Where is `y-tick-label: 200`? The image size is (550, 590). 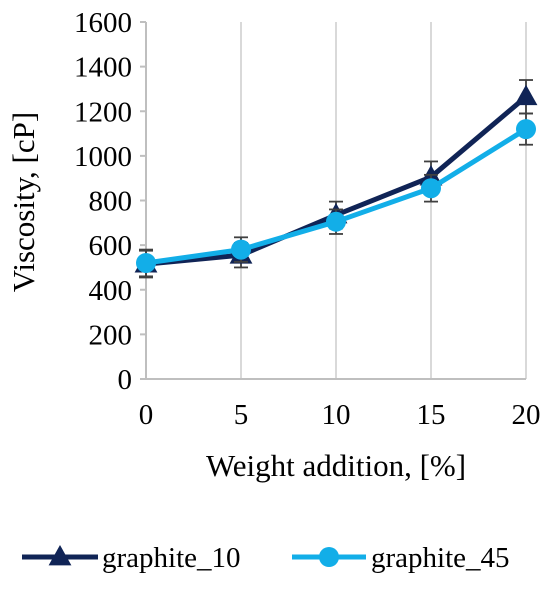
y-tick-label: 200 is located at coordinates (111, 335).